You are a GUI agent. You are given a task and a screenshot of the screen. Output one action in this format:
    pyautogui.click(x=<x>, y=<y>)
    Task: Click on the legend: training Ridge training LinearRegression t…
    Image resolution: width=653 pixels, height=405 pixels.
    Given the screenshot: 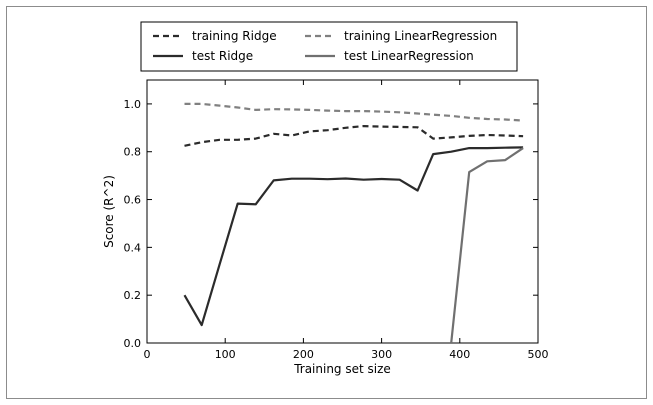 What is the action you would take?
    pyautogui.click(x=329, y=46)
    